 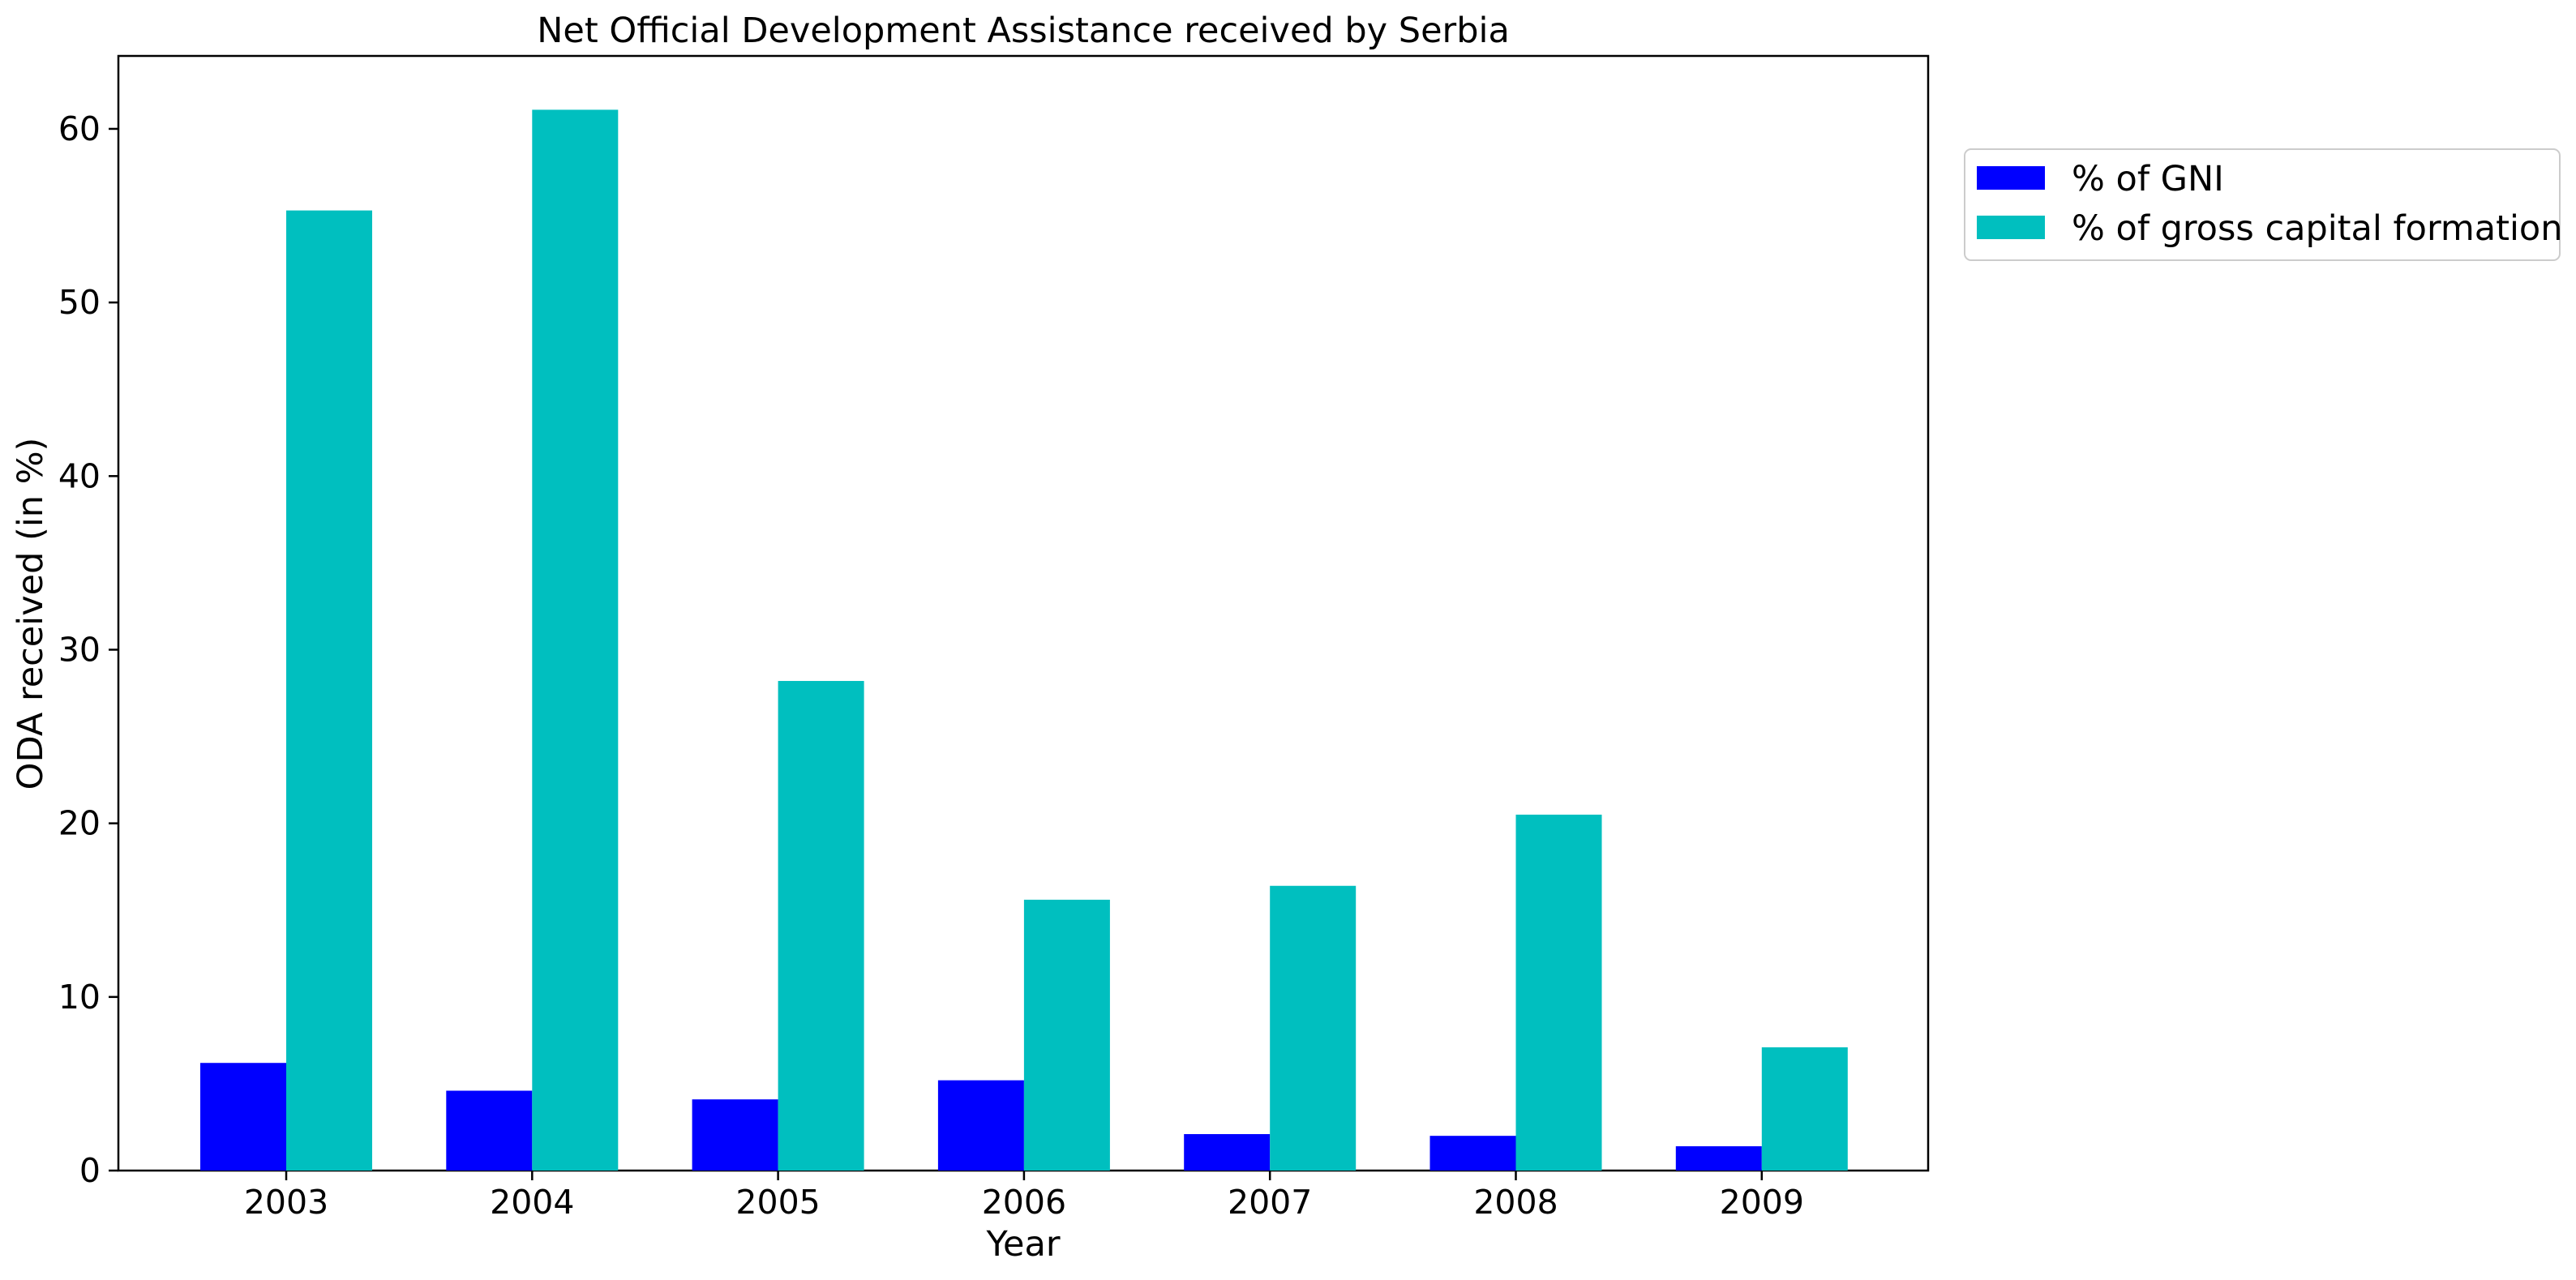 I want to click on legend-label-gcf: % of gross capital formation, so click(x=2317, y=229).